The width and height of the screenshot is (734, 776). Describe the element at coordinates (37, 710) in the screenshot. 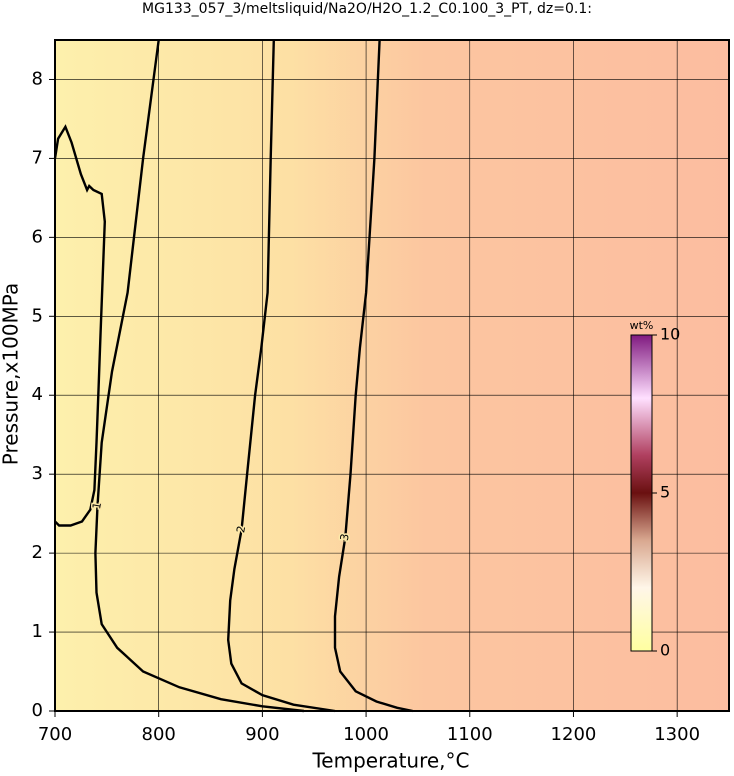

I see `y-tick-label: 0` at that location.